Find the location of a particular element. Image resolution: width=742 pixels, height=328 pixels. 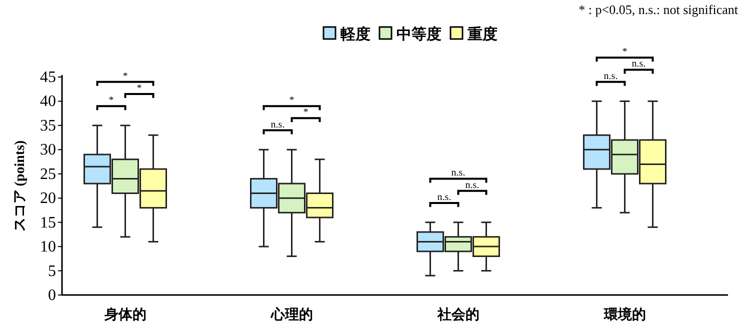

legend-label: 中等度 is located at coordinates (419, 34).